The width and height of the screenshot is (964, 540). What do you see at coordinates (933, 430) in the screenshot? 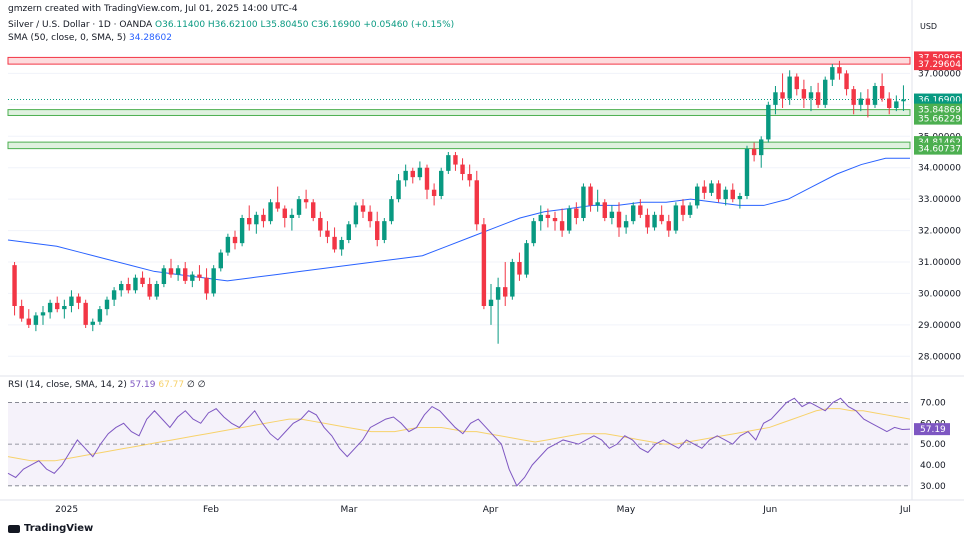
I see `rsi-current-label: 57.19` at bounding box center [933, 430].